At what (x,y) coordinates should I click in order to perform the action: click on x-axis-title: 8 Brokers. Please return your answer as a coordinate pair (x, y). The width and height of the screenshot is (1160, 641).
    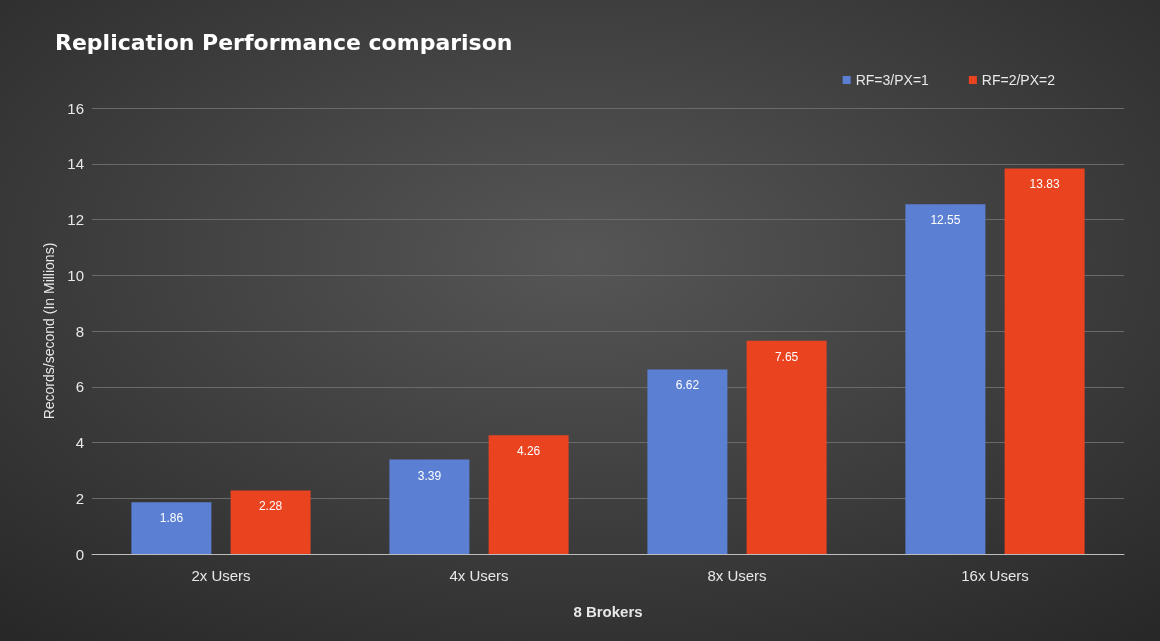
    Looking at the image, I should click on (608, 611).